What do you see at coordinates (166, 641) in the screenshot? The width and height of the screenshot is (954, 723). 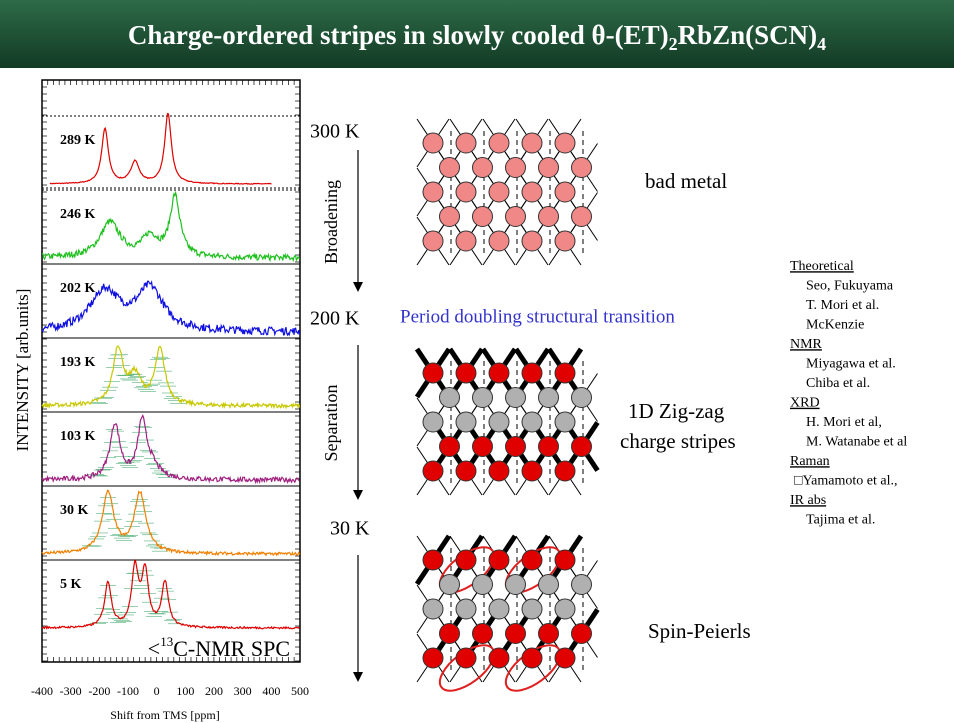 I see `legend-sup: 13` at bounding box center [166, 641].